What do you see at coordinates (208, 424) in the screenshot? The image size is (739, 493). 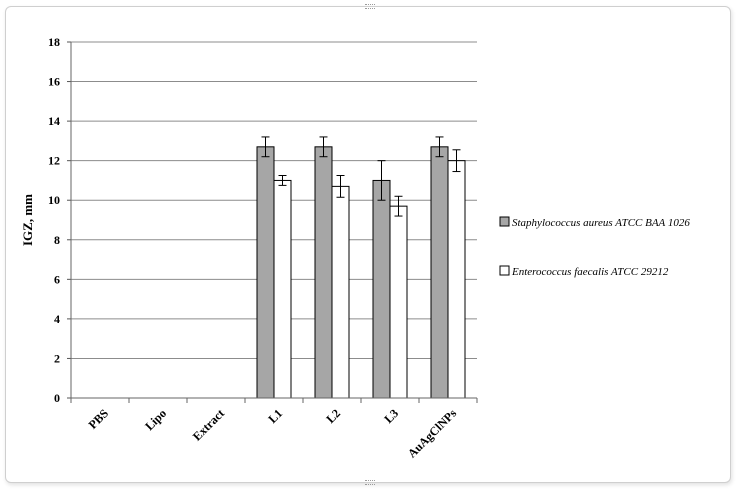 I see `x-tick-label: Extract` at bounding box center [208, 424].